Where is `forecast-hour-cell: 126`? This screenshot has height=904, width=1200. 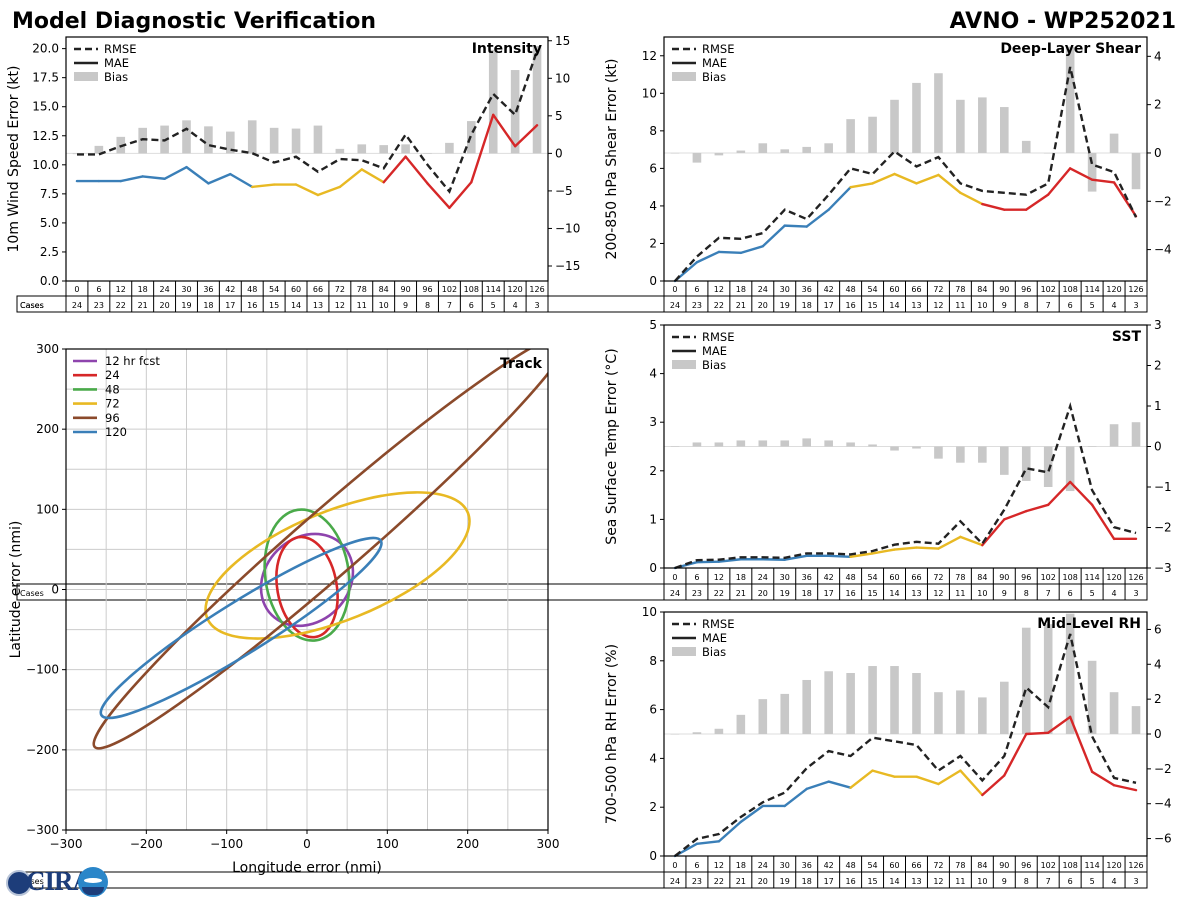
forecast-hour-cell: 126 is located at coordinates (1135, 577).